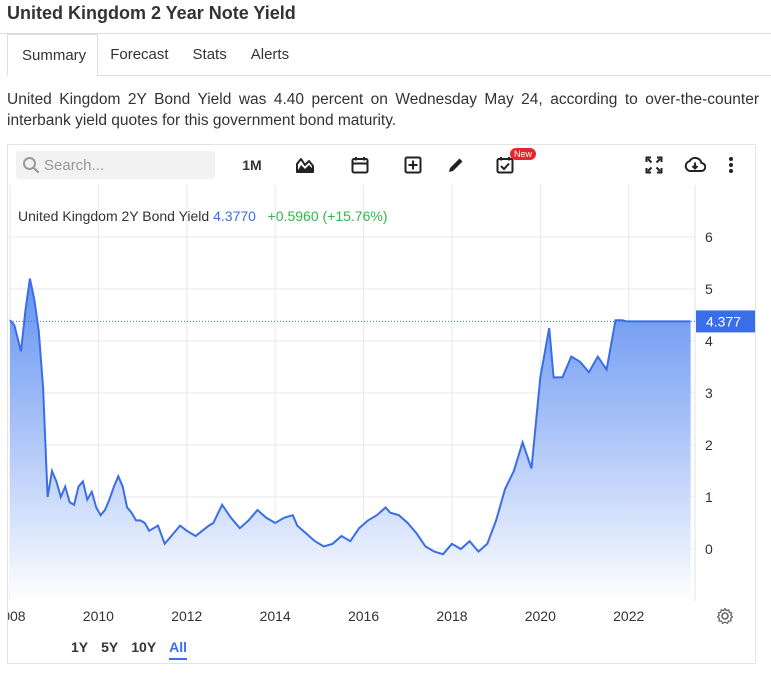 Image resolution: width=771 pixels, height=673 pixels. I want to click on draw-button, so click(456, 165).